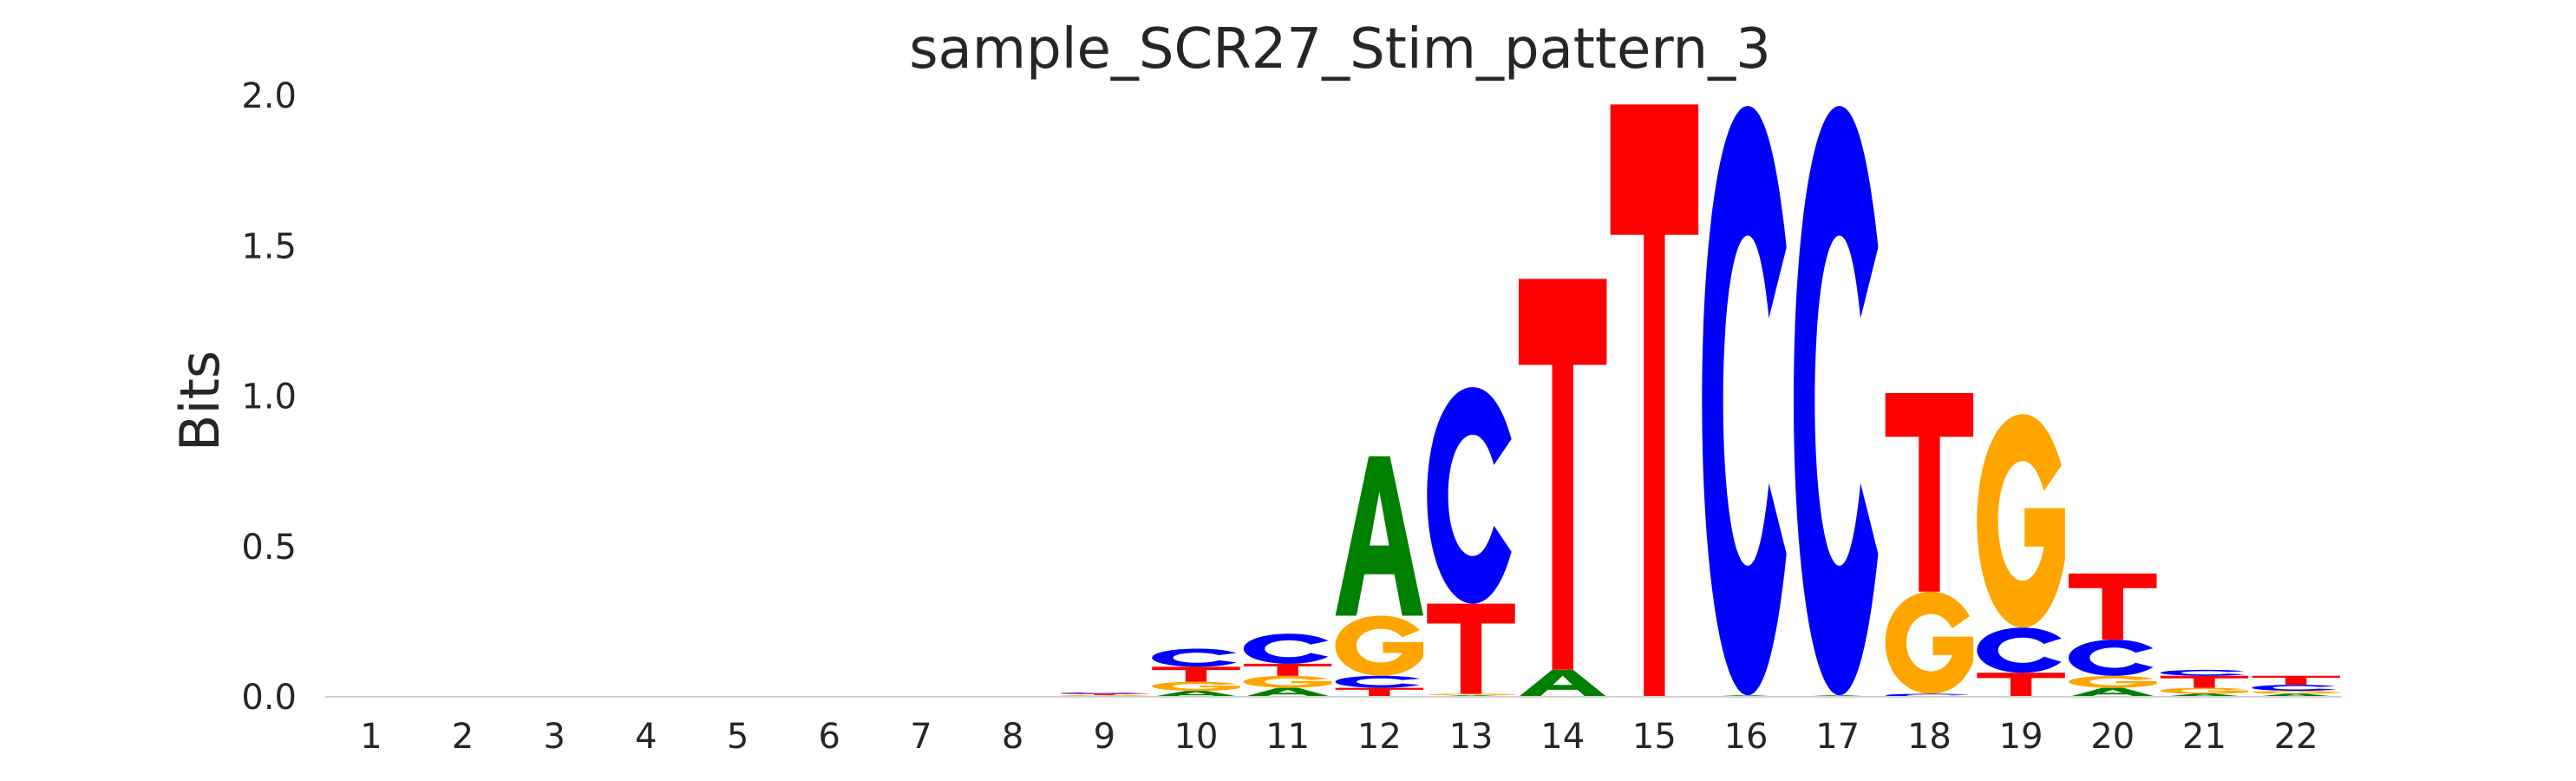 The image size is (2576, 781). I want to click on x-tick-label: 1, so click(371, 737).